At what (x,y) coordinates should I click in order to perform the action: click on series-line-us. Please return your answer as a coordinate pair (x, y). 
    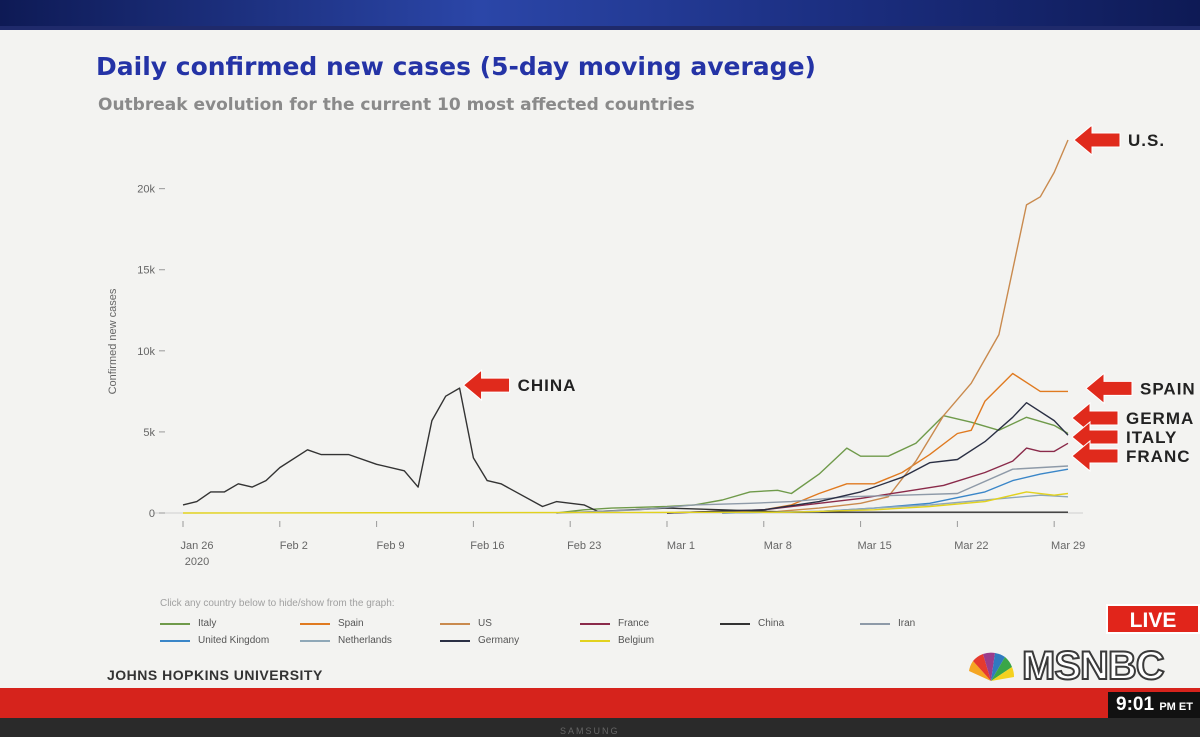
    Looking at the image, I should click on (895, 326).